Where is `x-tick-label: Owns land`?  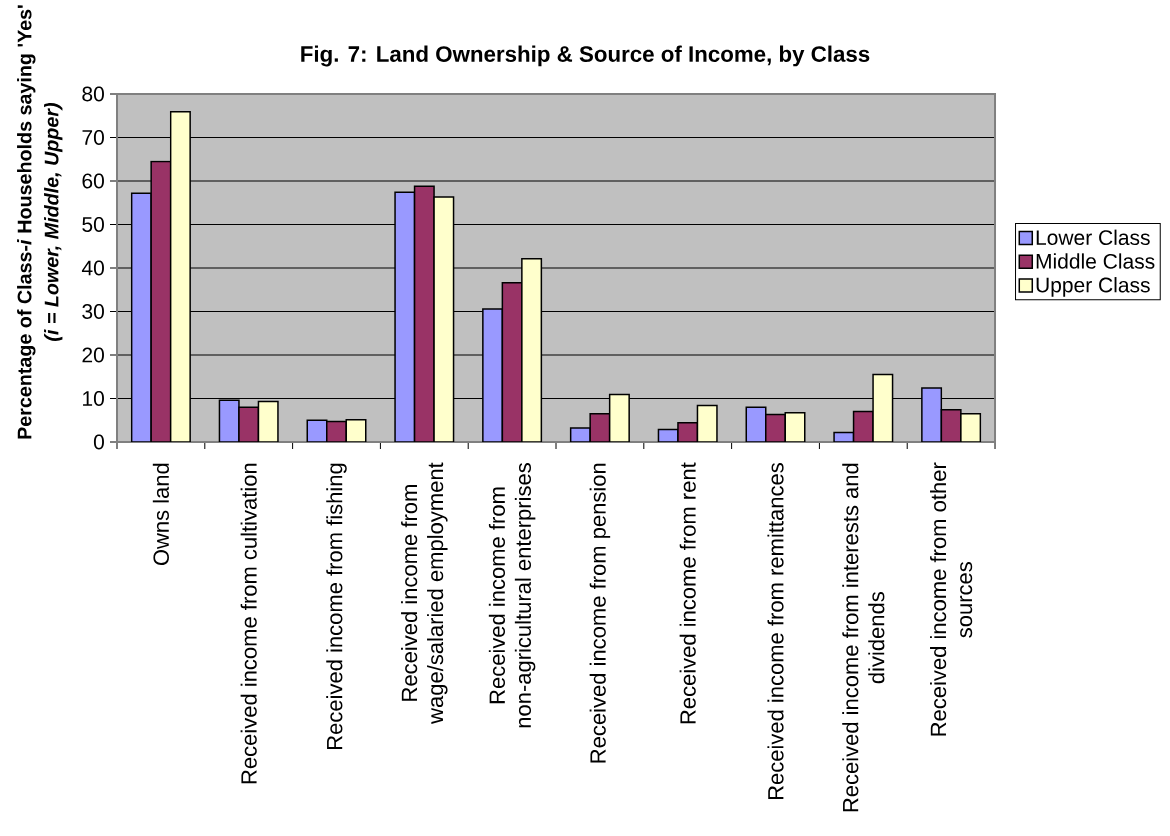 x-tick-label: Owns land is located at coordinates (160, 514).